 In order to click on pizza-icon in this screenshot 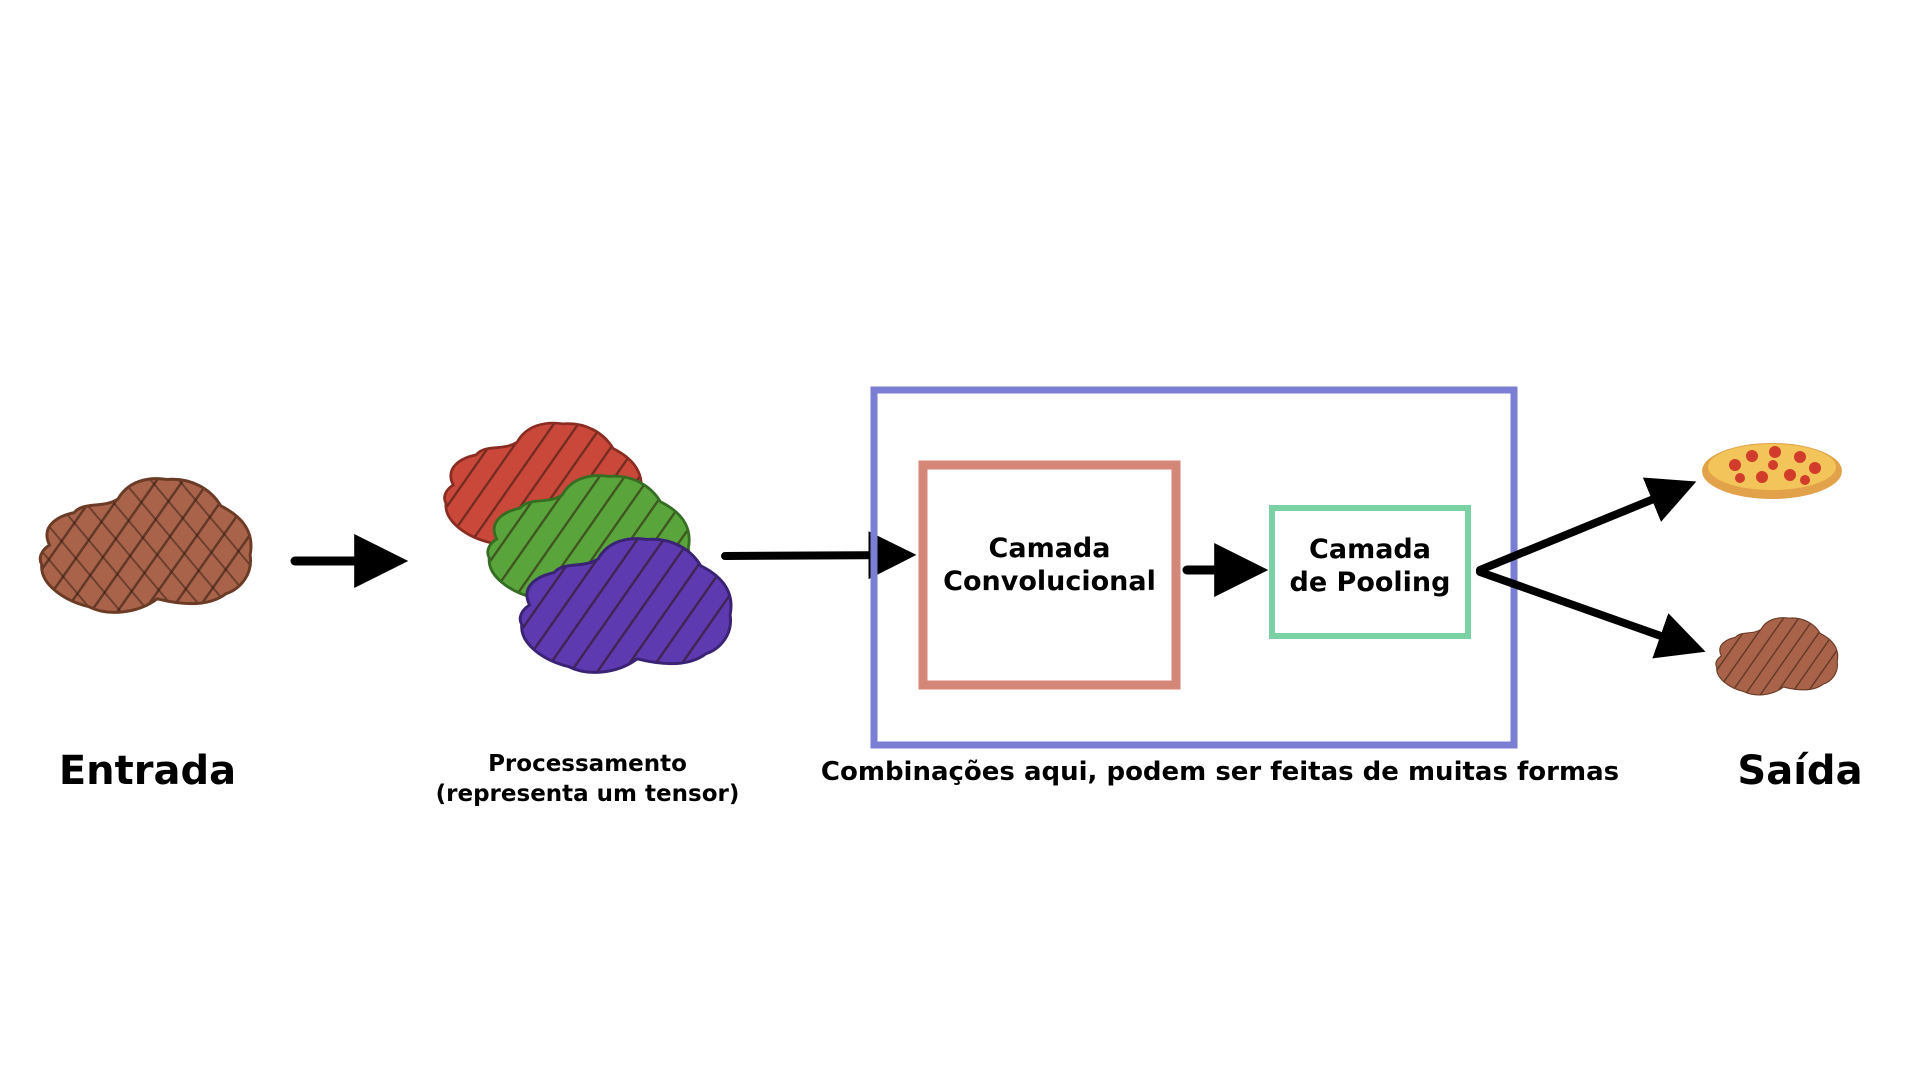, I will do `click(1772, 471)`.